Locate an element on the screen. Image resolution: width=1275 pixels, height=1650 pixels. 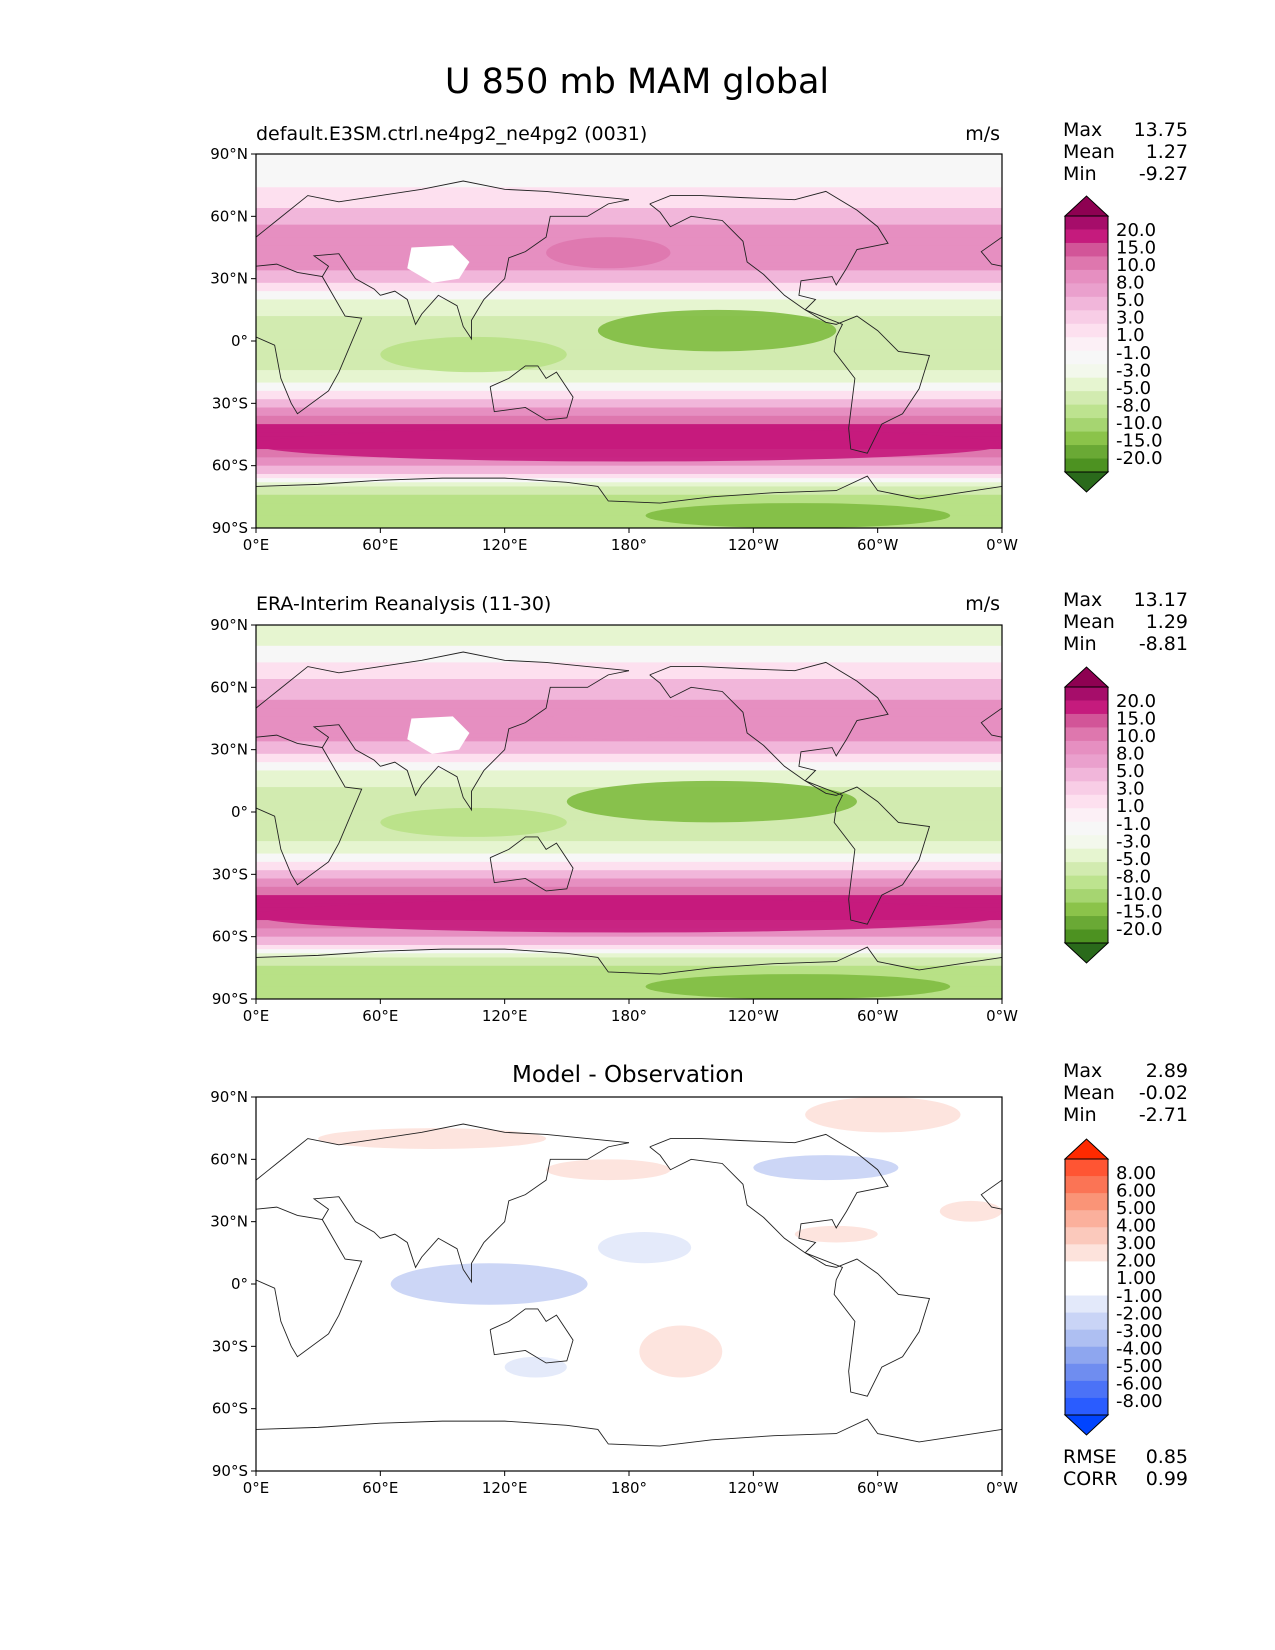
difference-mean-value: -0.02 is located at coordinates (1163, 1093).